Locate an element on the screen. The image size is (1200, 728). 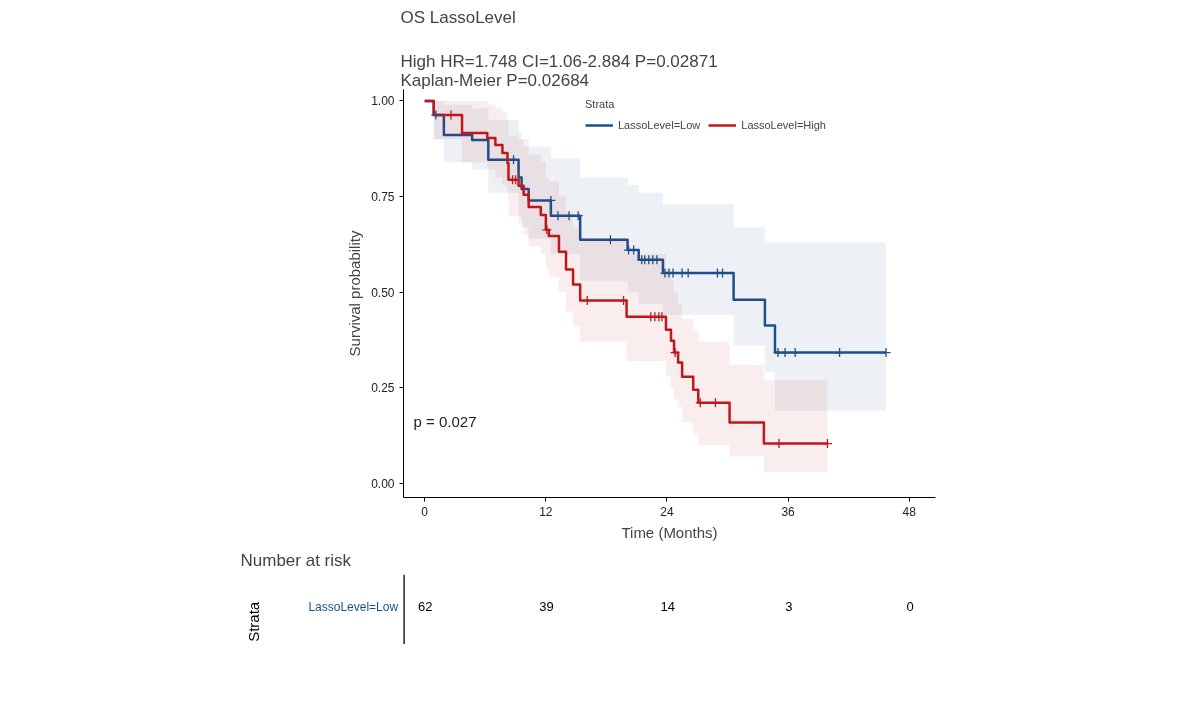
x-tick-label: 48 is located at coordinates (909, 511).